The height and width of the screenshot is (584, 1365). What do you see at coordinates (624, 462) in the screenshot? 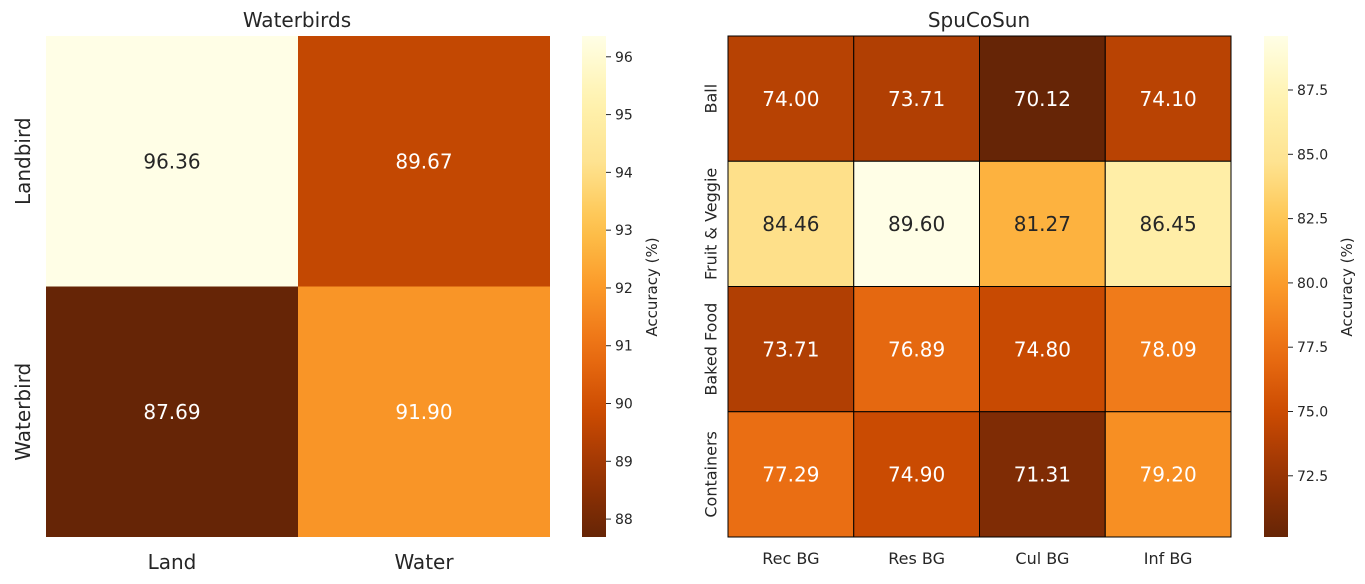
I see `colorbar-tick-label: 89` at bounding box center [624, 462].